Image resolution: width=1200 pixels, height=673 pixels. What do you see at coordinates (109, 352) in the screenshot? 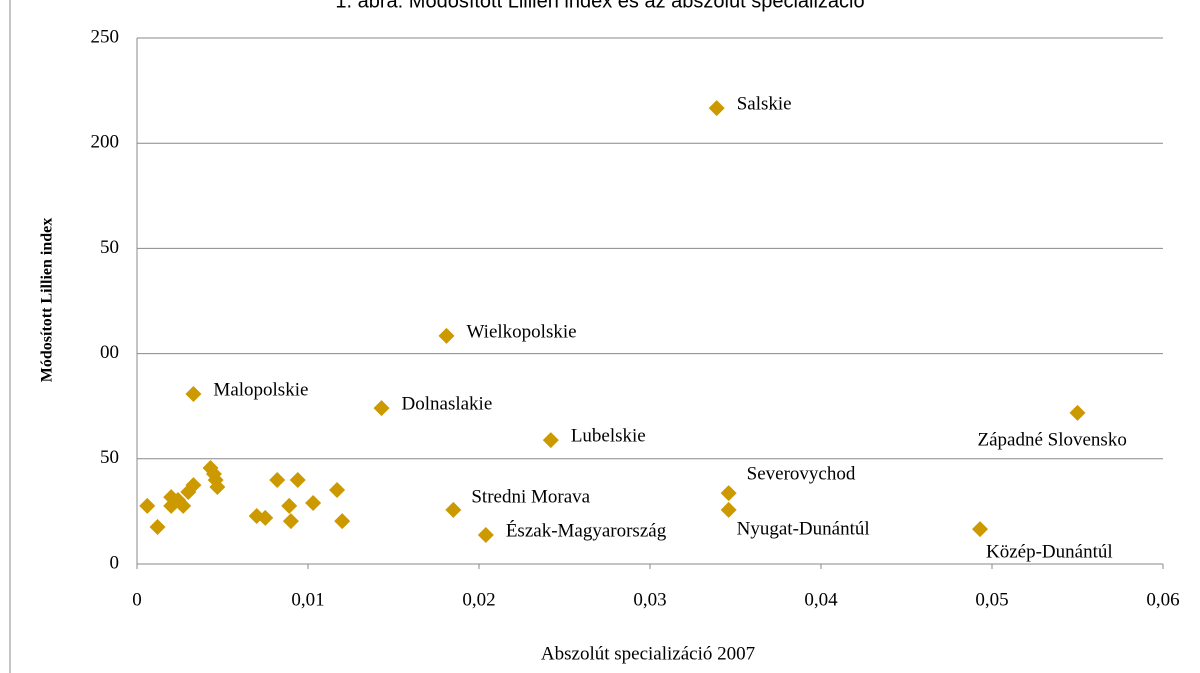
I see `y-tick-label: 00` at bounding box center [109, 352].